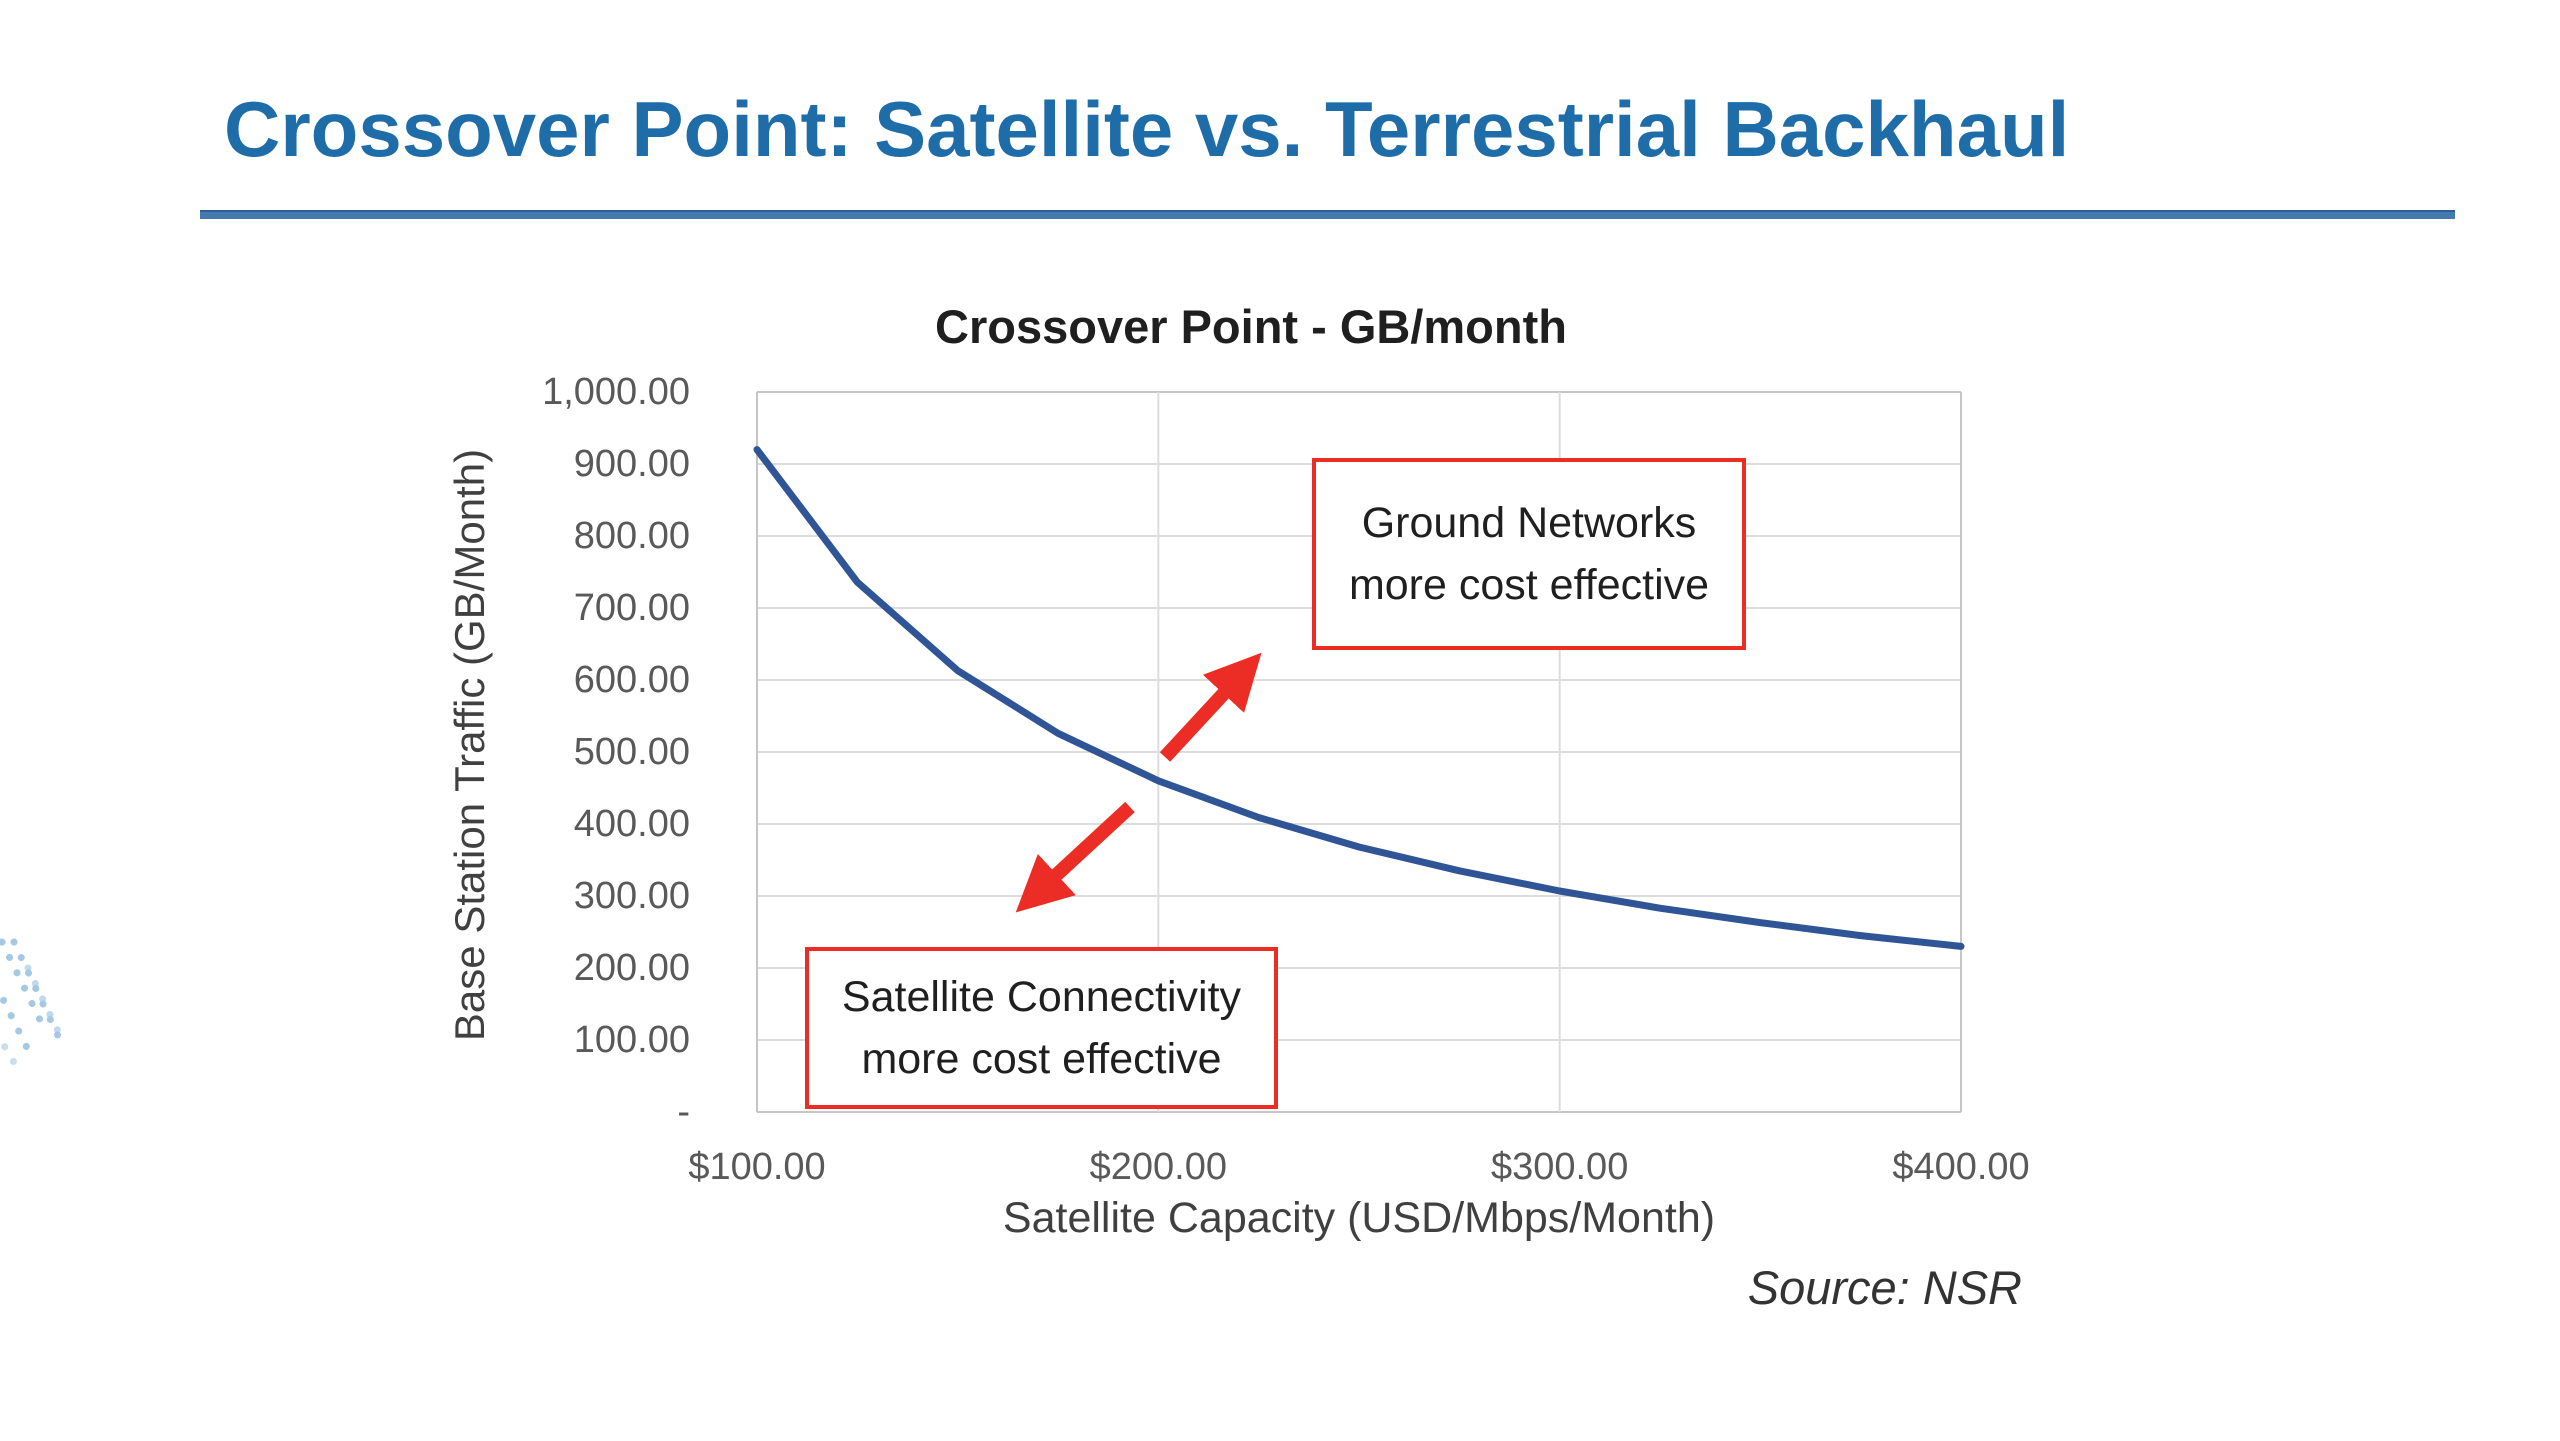 This screenshot has width=2560, height=1441. What do you see at coordinates (1210, 707) in the screenshot?
I see `arrow-up-right-icon` at bounding box center [1210, 707].